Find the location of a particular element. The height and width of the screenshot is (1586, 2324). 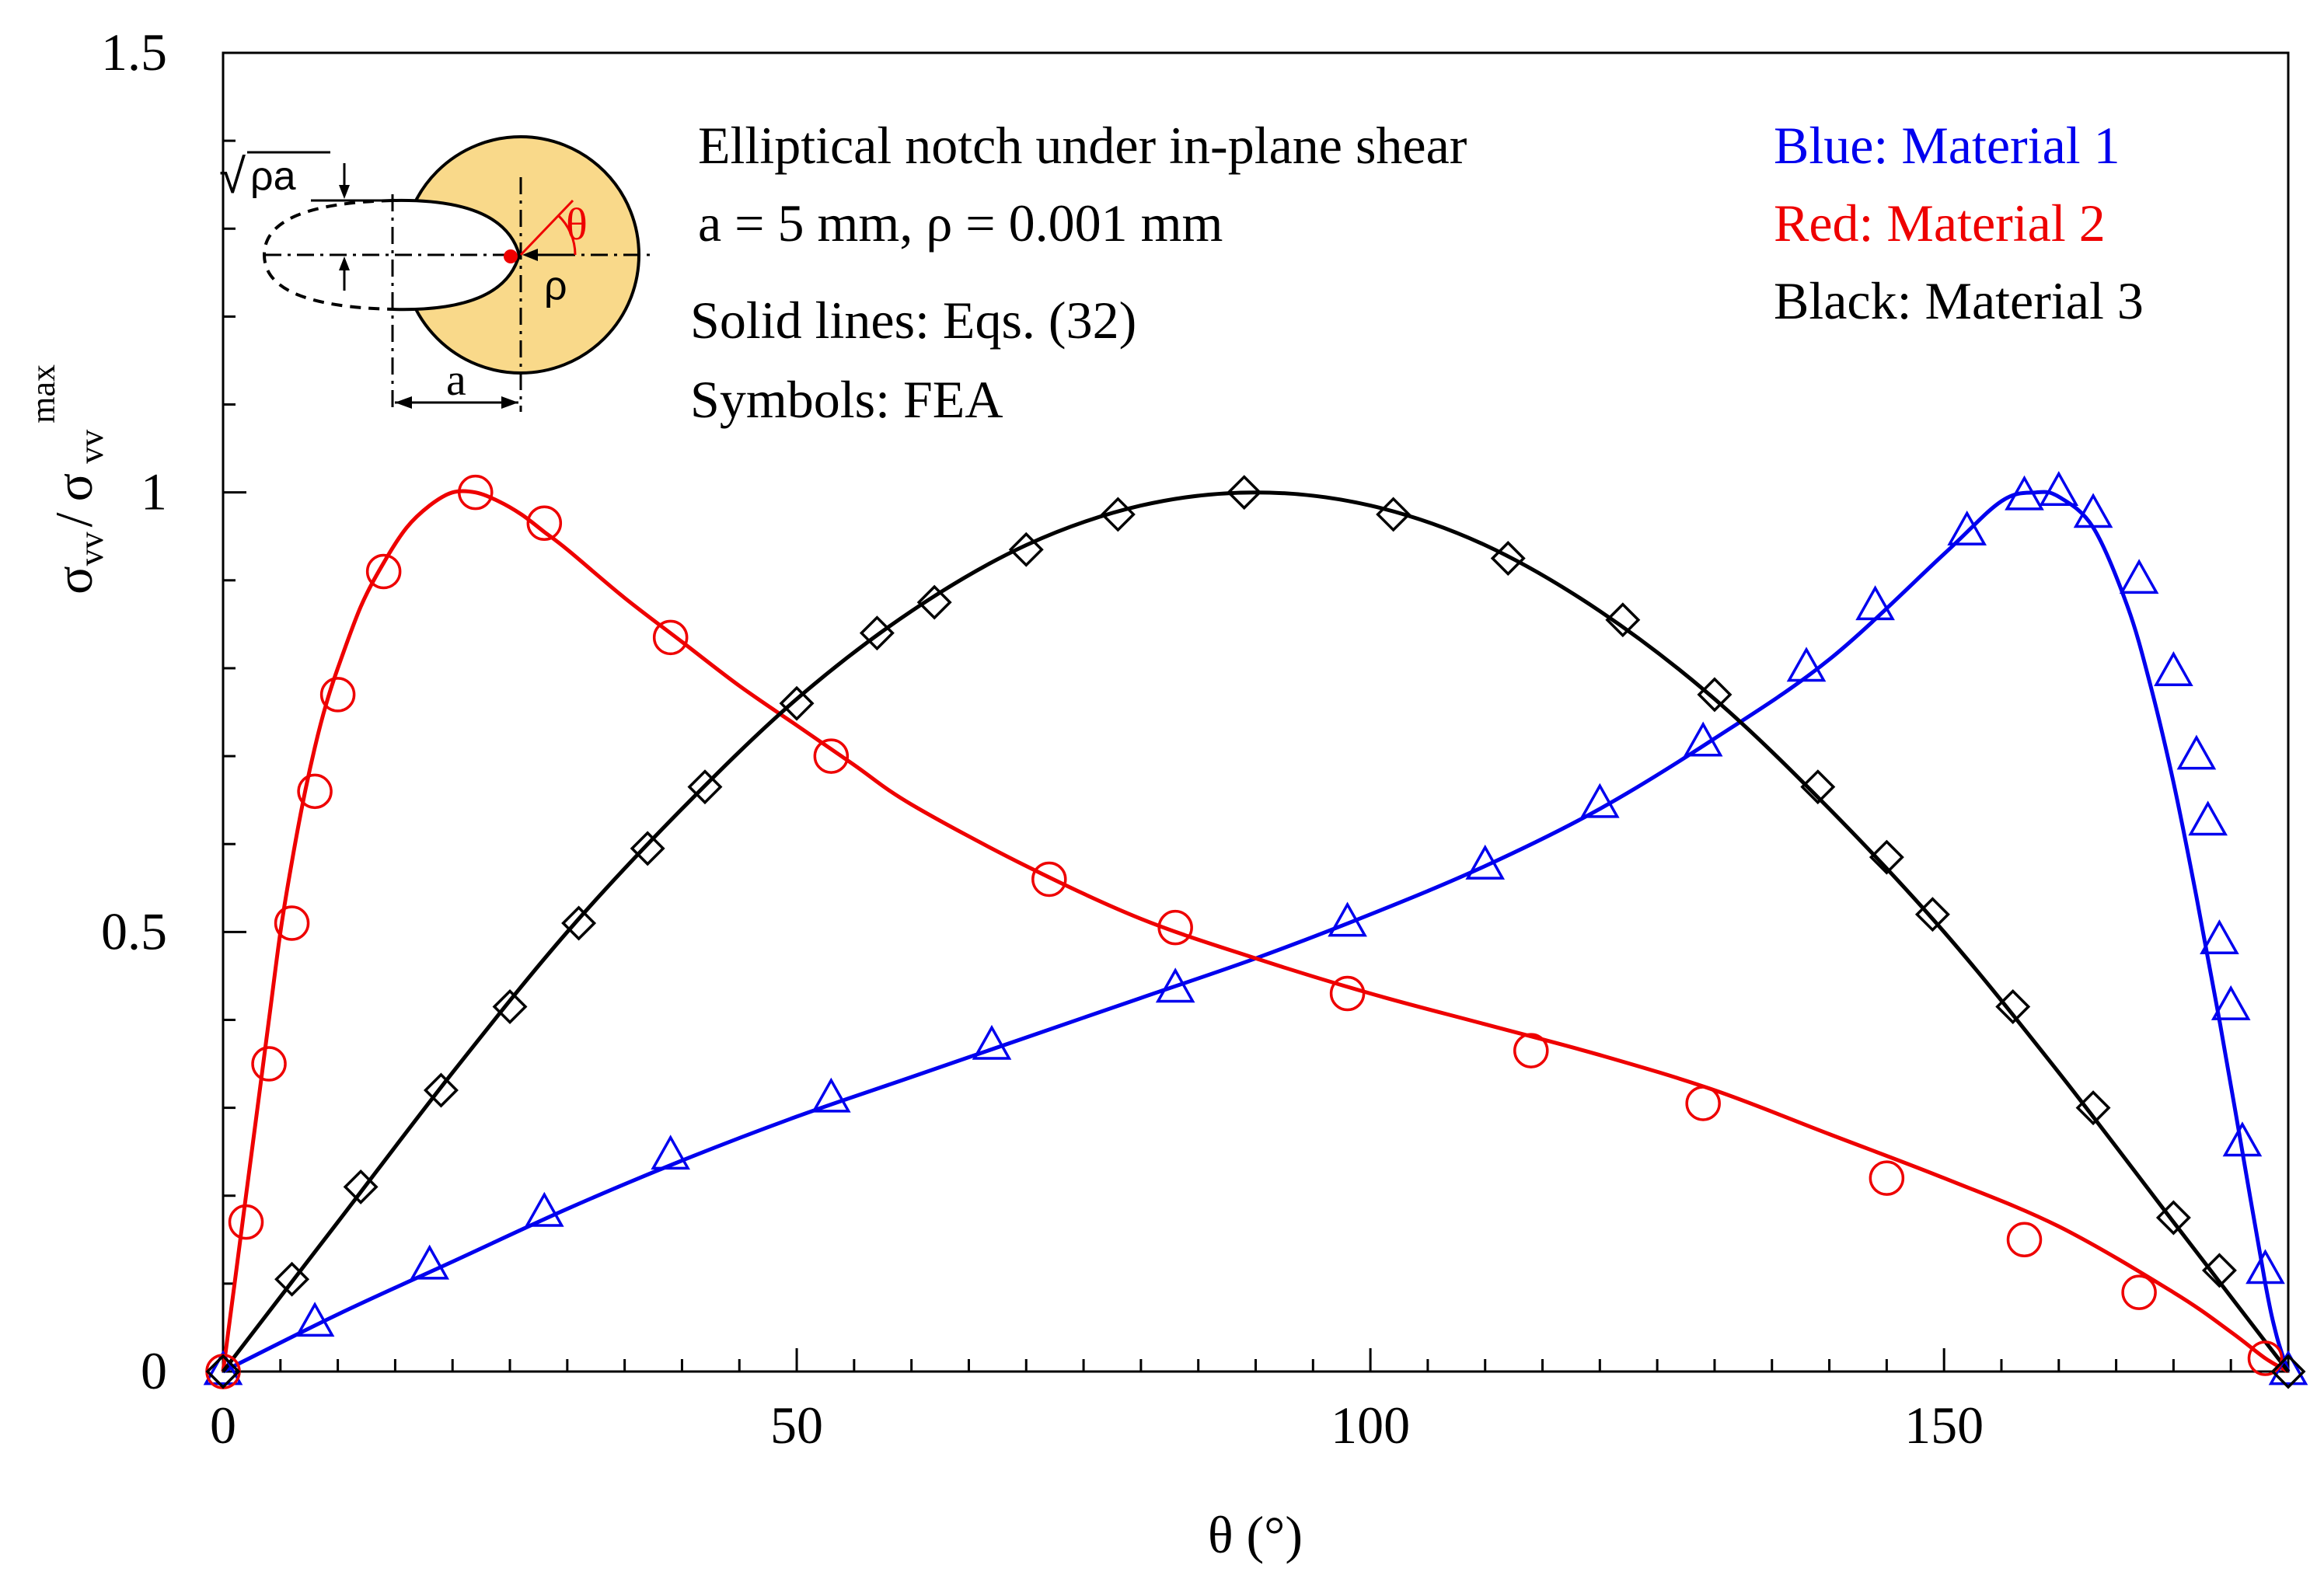

x-tick-labels: 0 50 100 150 is located at coordinates (1097, 1426).